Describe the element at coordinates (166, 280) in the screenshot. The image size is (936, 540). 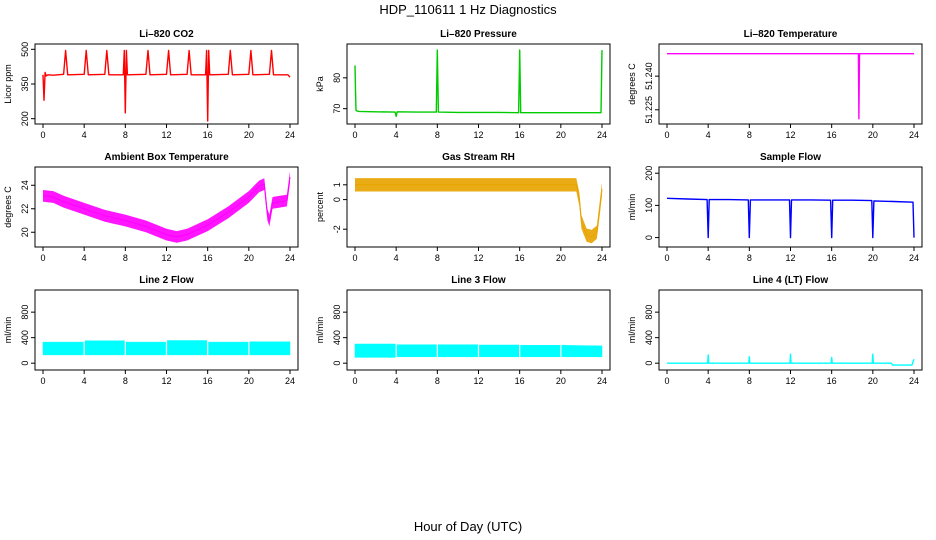
I see `panel-title: Line 2 Flow` at that location.